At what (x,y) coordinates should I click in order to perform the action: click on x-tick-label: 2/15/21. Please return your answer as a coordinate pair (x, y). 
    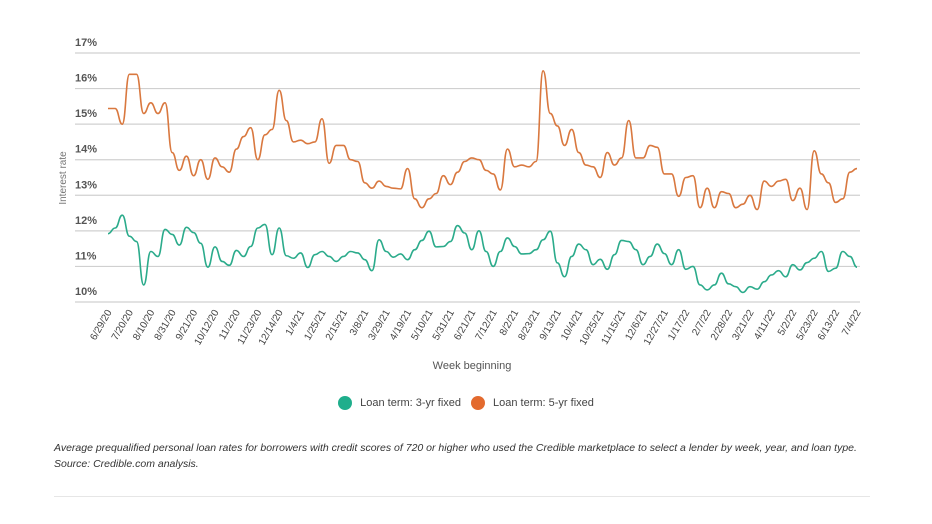
    Looking at the image, I should click on (337, 325).